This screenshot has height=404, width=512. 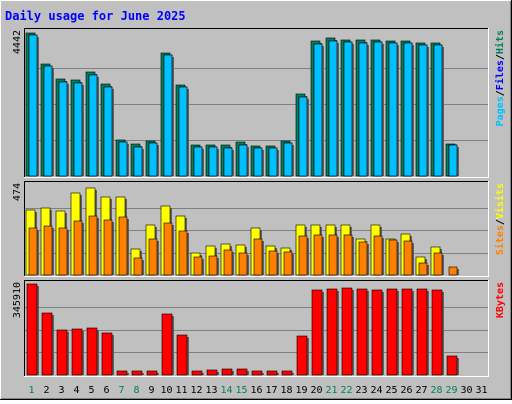 I want to click on x-tick-label: 22, so click(x=346, y=390).